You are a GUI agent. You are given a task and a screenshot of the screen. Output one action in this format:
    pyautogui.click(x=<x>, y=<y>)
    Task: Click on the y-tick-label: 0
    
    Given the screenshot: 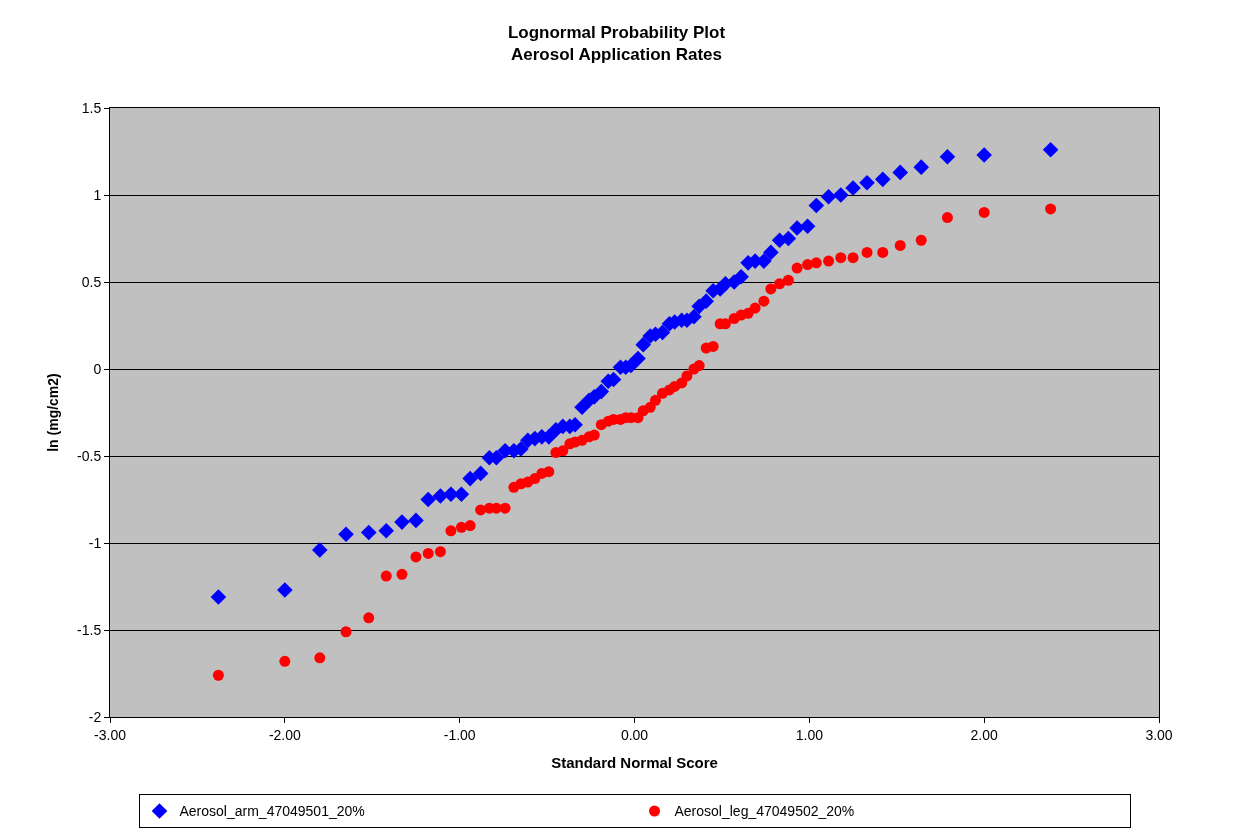 What is the action you would take?
    pyautogui.click(x=97, y=368)
    